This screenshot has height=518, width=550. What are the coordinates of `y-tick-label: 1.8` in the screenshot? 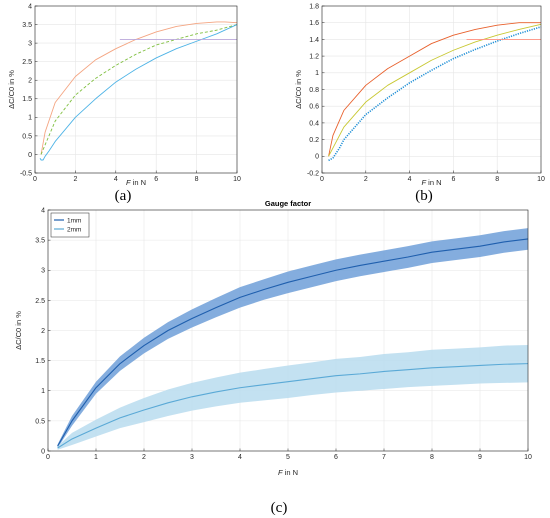 It's located at (314, 6).